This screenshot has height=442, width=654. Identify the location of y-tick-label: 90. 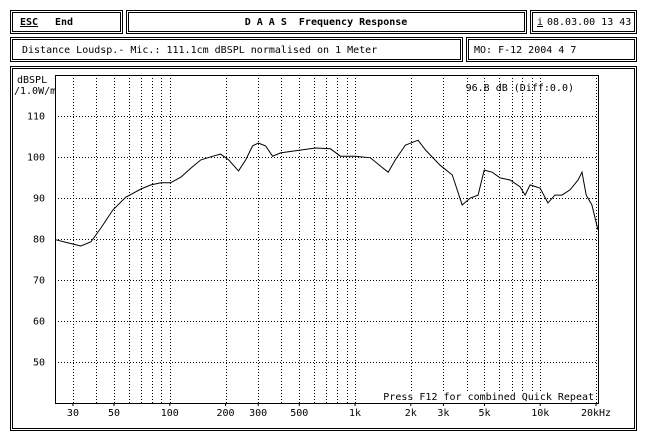
(39, 199).